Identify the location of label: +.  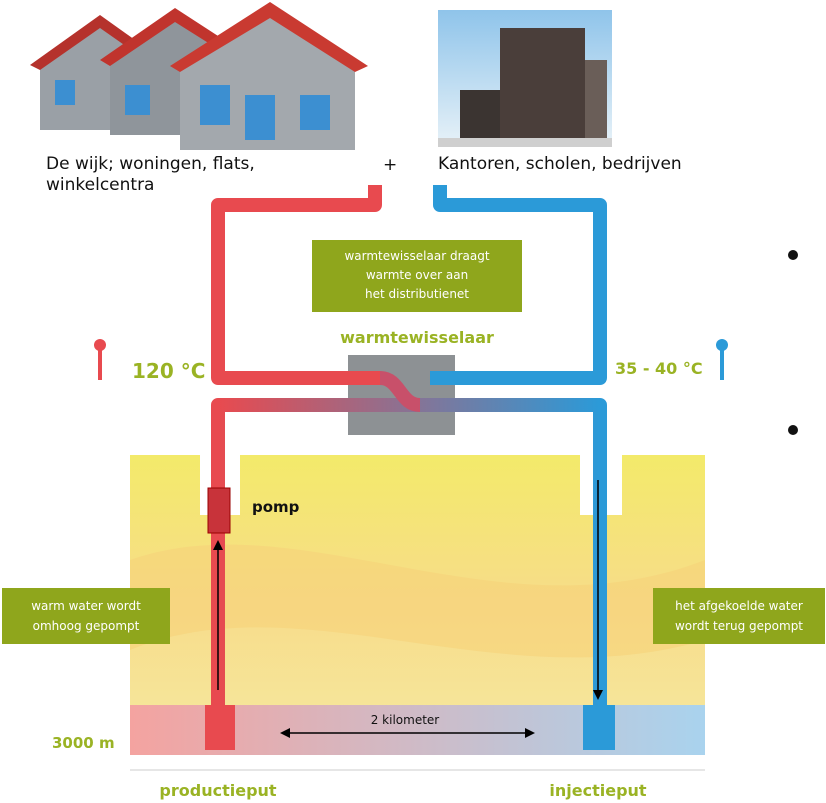
(390, 165).